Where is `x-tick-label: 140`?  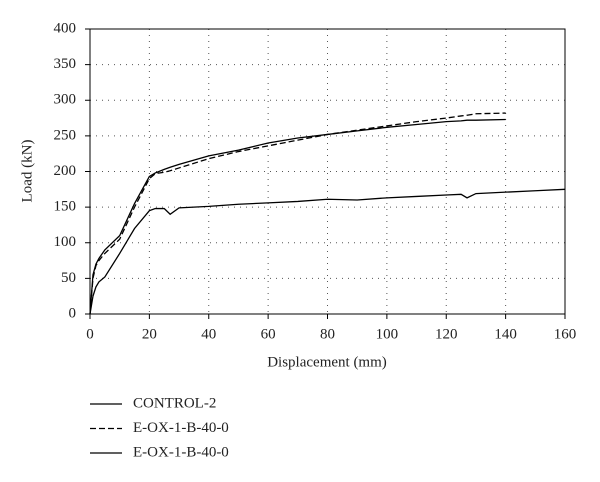 x-tick-label: 140 is located at coordinates (505, 334).